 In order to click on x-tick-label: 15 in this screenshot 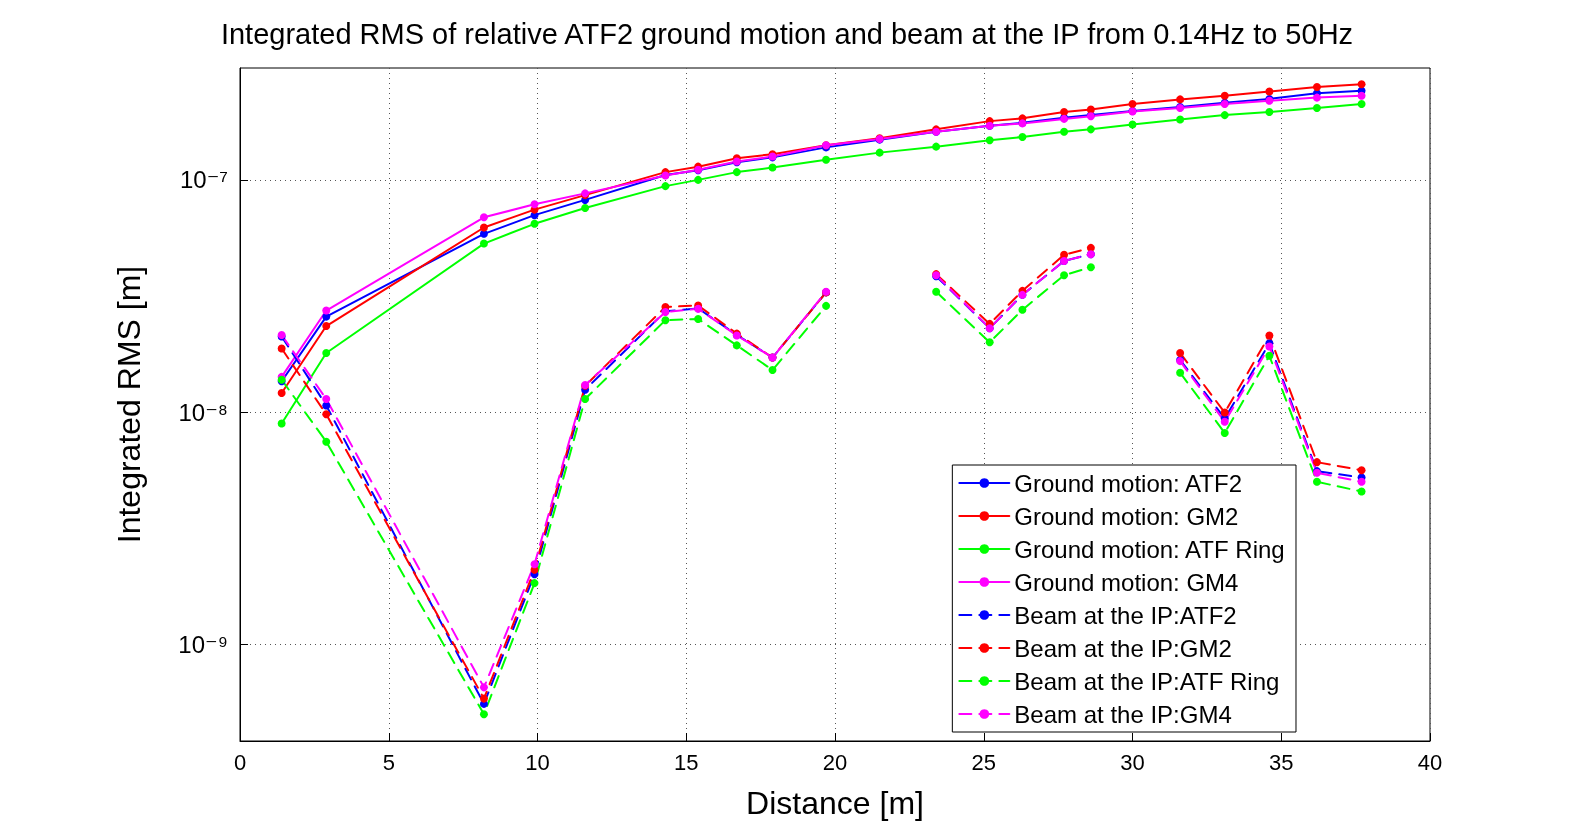, I will do `click(686, 762)`.